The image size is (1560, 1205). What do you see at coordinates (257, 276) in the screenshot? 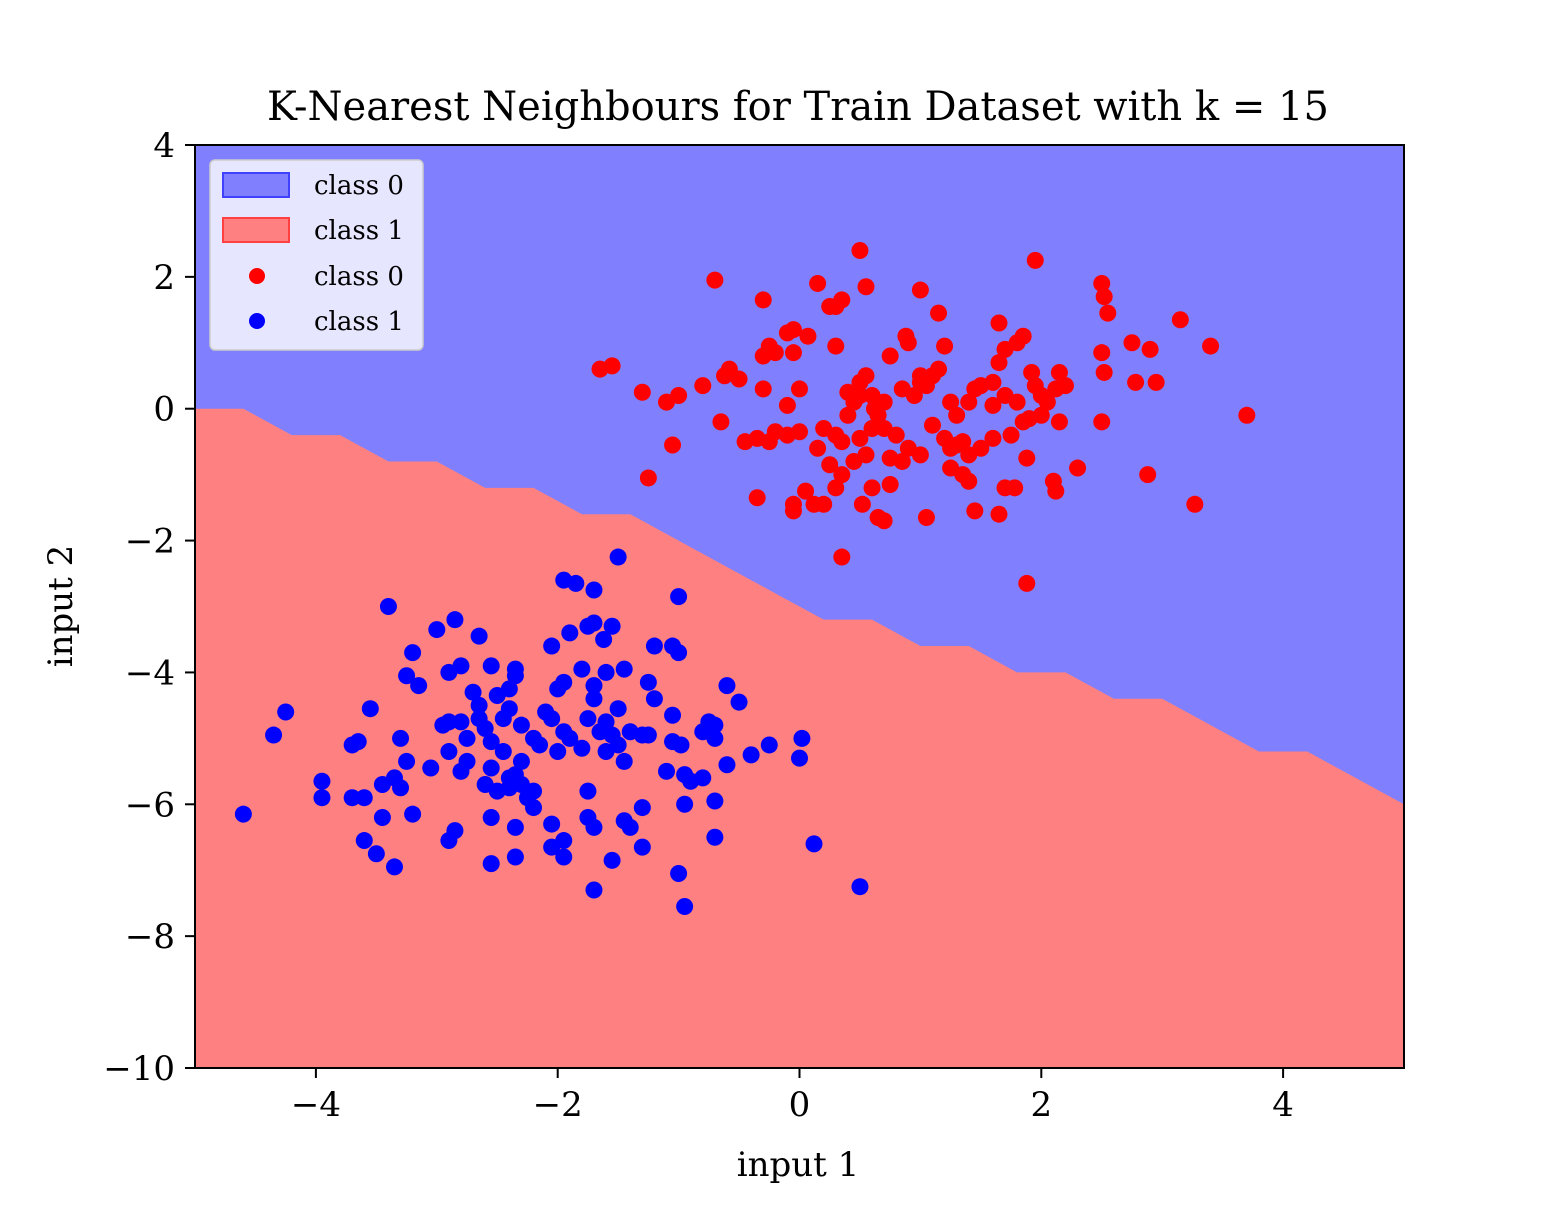
I see `legend-swatch-marker` at bounding box center [257, 276].